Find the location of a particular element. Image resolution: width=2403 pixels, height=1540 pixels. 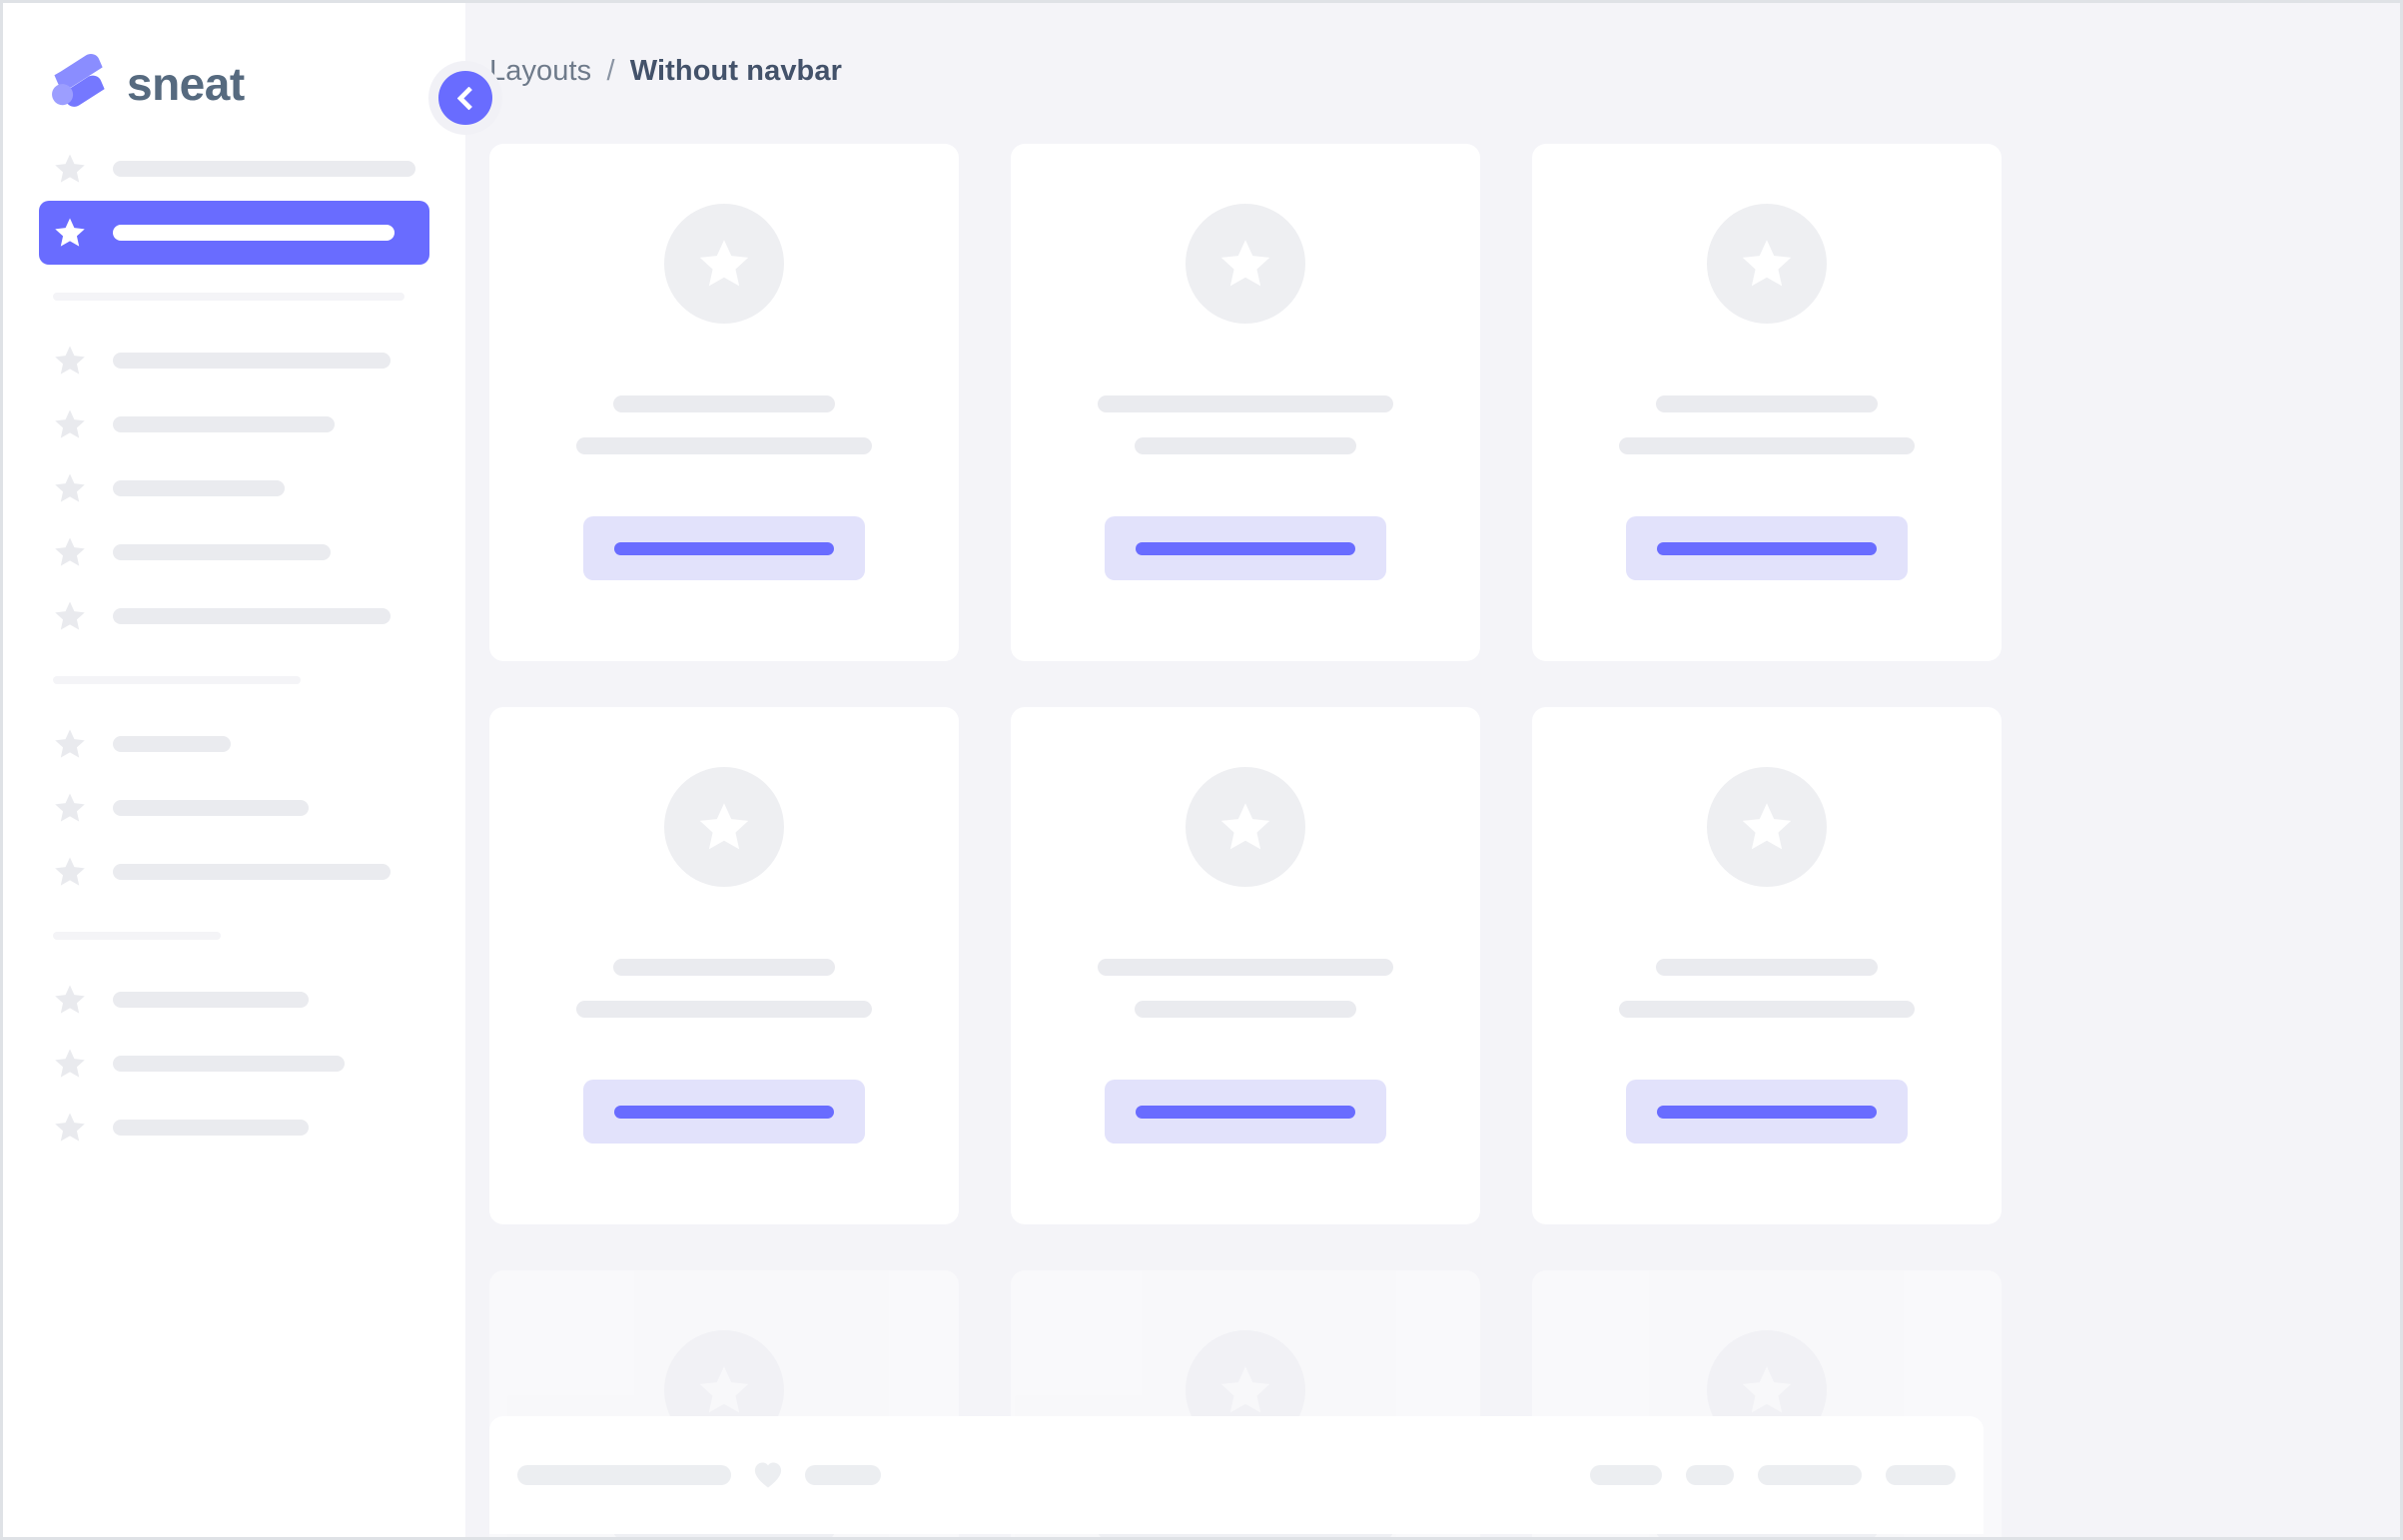

footer-right-links is located at coordinates (1773, 1475).